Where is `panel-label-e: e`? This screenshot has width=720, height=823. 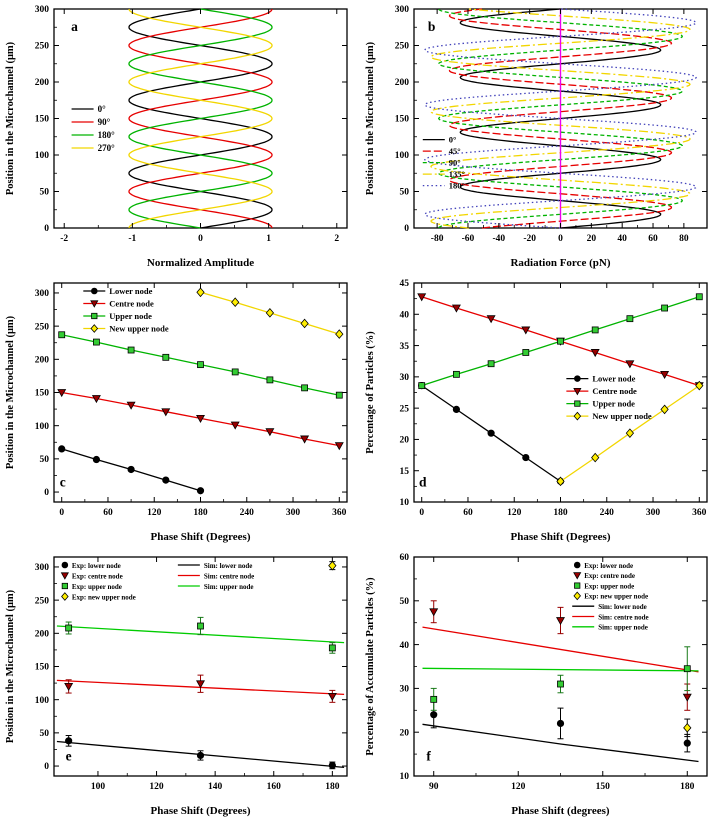
panel-label-e: e is located at coordinates (69, 756).